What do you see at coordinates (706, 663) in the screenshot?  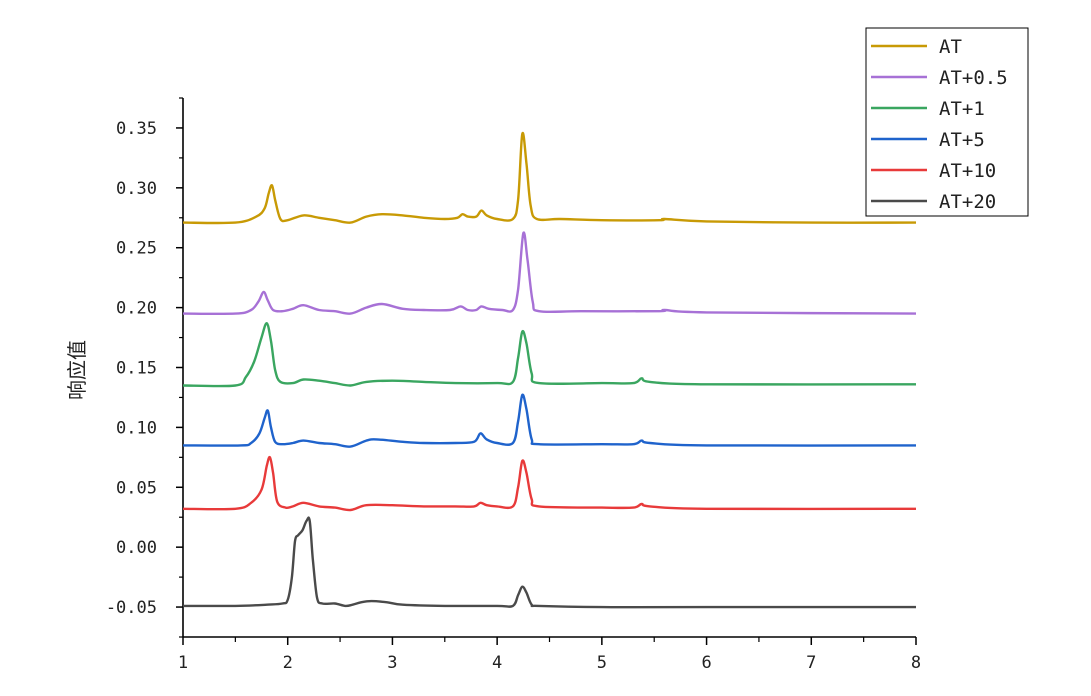 I see `x-tick-label: 6` at bounding box center [706, 663].